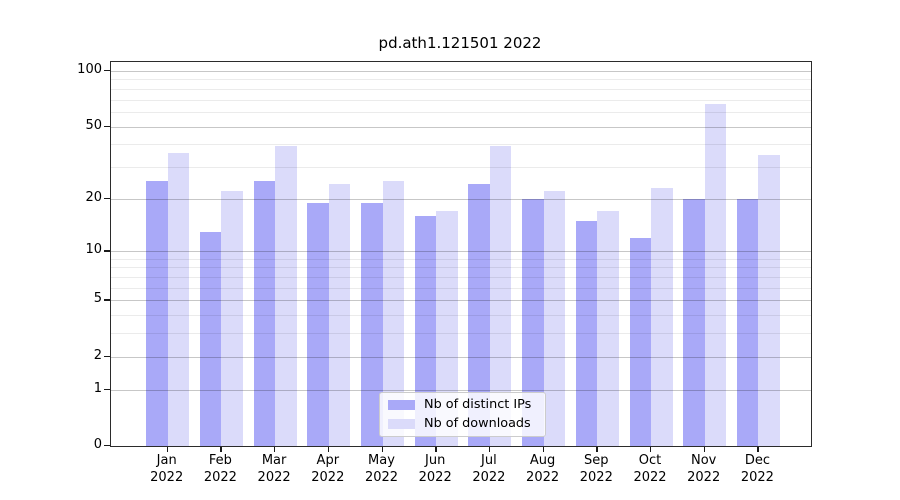  Describe the element at coordinates (596, 460) in the screenshot. I see `x-tick-month: Sep` at that location.